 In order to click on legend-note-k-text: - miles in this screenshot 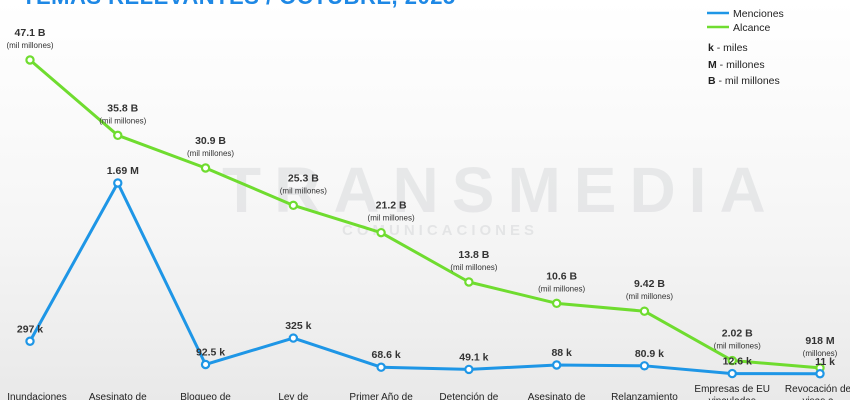, I will do `click(731, 48)`.